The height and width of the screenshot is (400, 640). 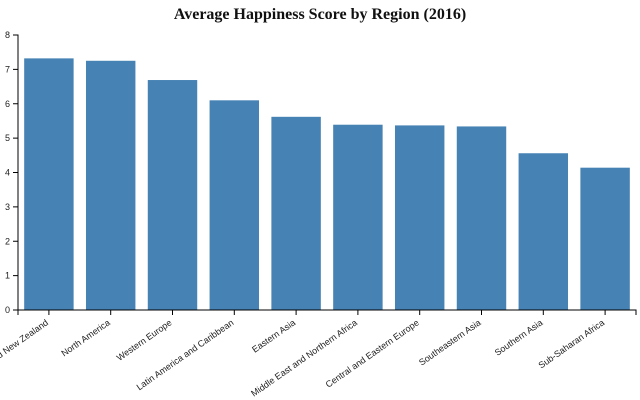 I want to click on chart-title: Average Happiness Score by Region (2016), so click(x=320, y=14).